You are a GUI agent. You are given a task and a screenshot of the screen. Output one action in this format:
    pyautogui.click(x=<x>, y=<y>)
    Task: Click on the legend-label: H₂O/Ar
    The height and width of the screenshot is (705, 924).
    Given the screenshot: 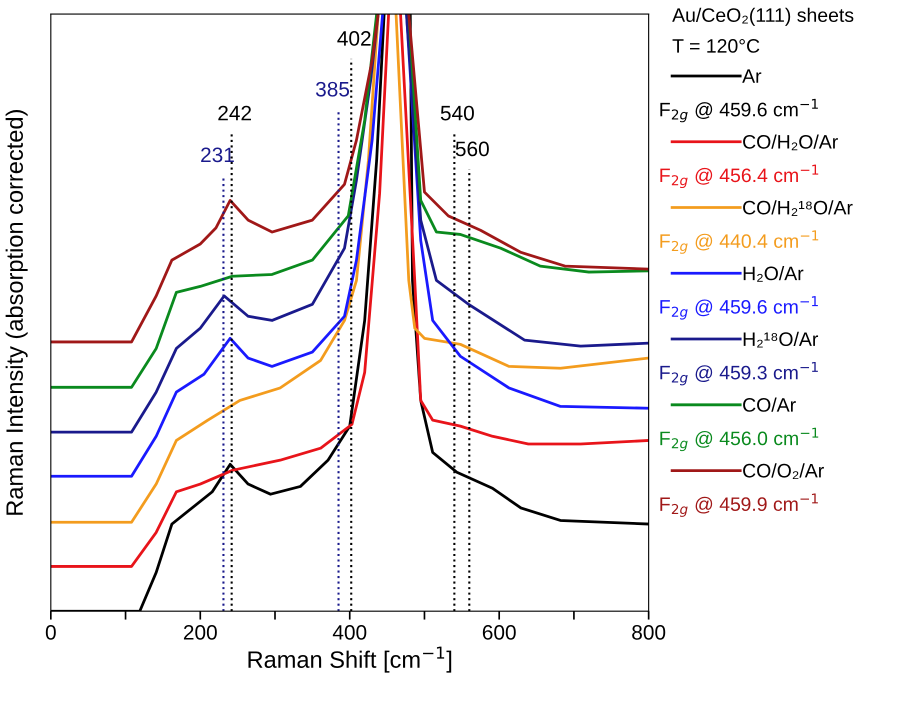 What is the action you would take?
    pyautogui.click(x=774, y=274)
    